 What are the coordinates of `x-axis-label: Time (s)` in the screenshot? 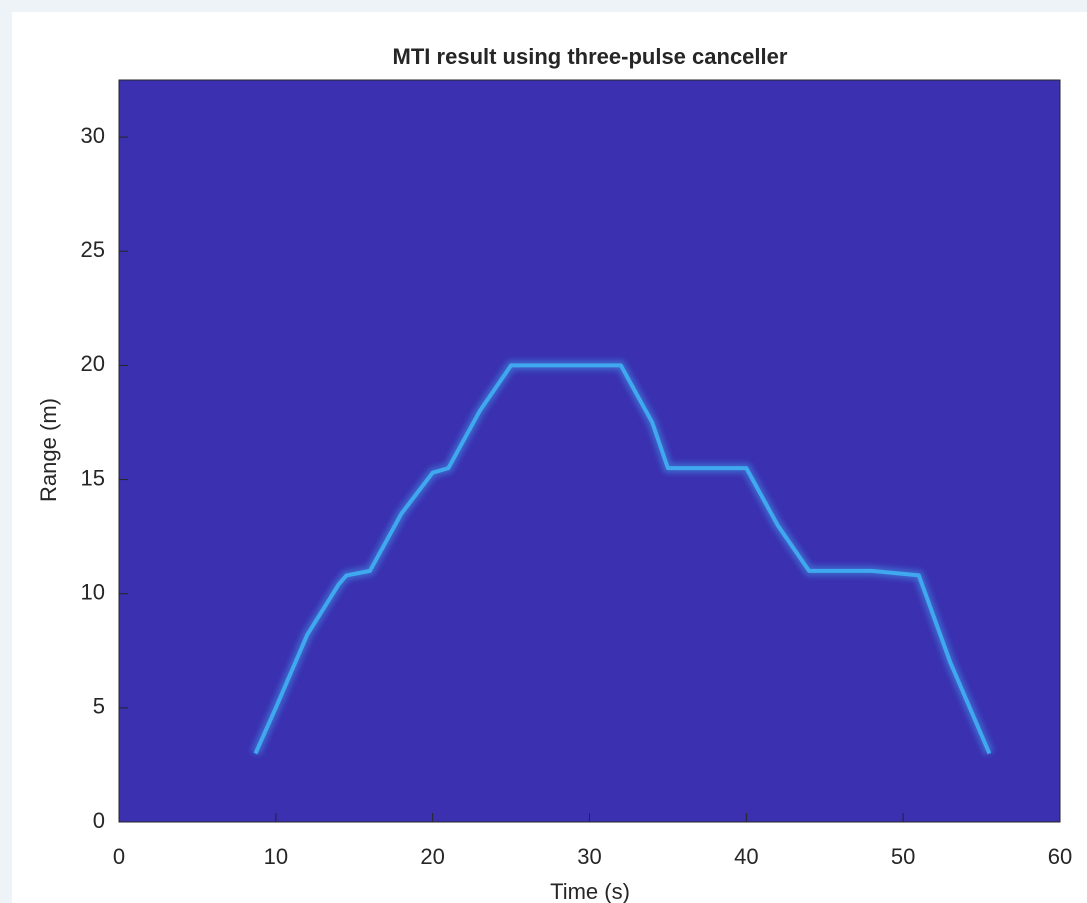 It's located at (590, 891).